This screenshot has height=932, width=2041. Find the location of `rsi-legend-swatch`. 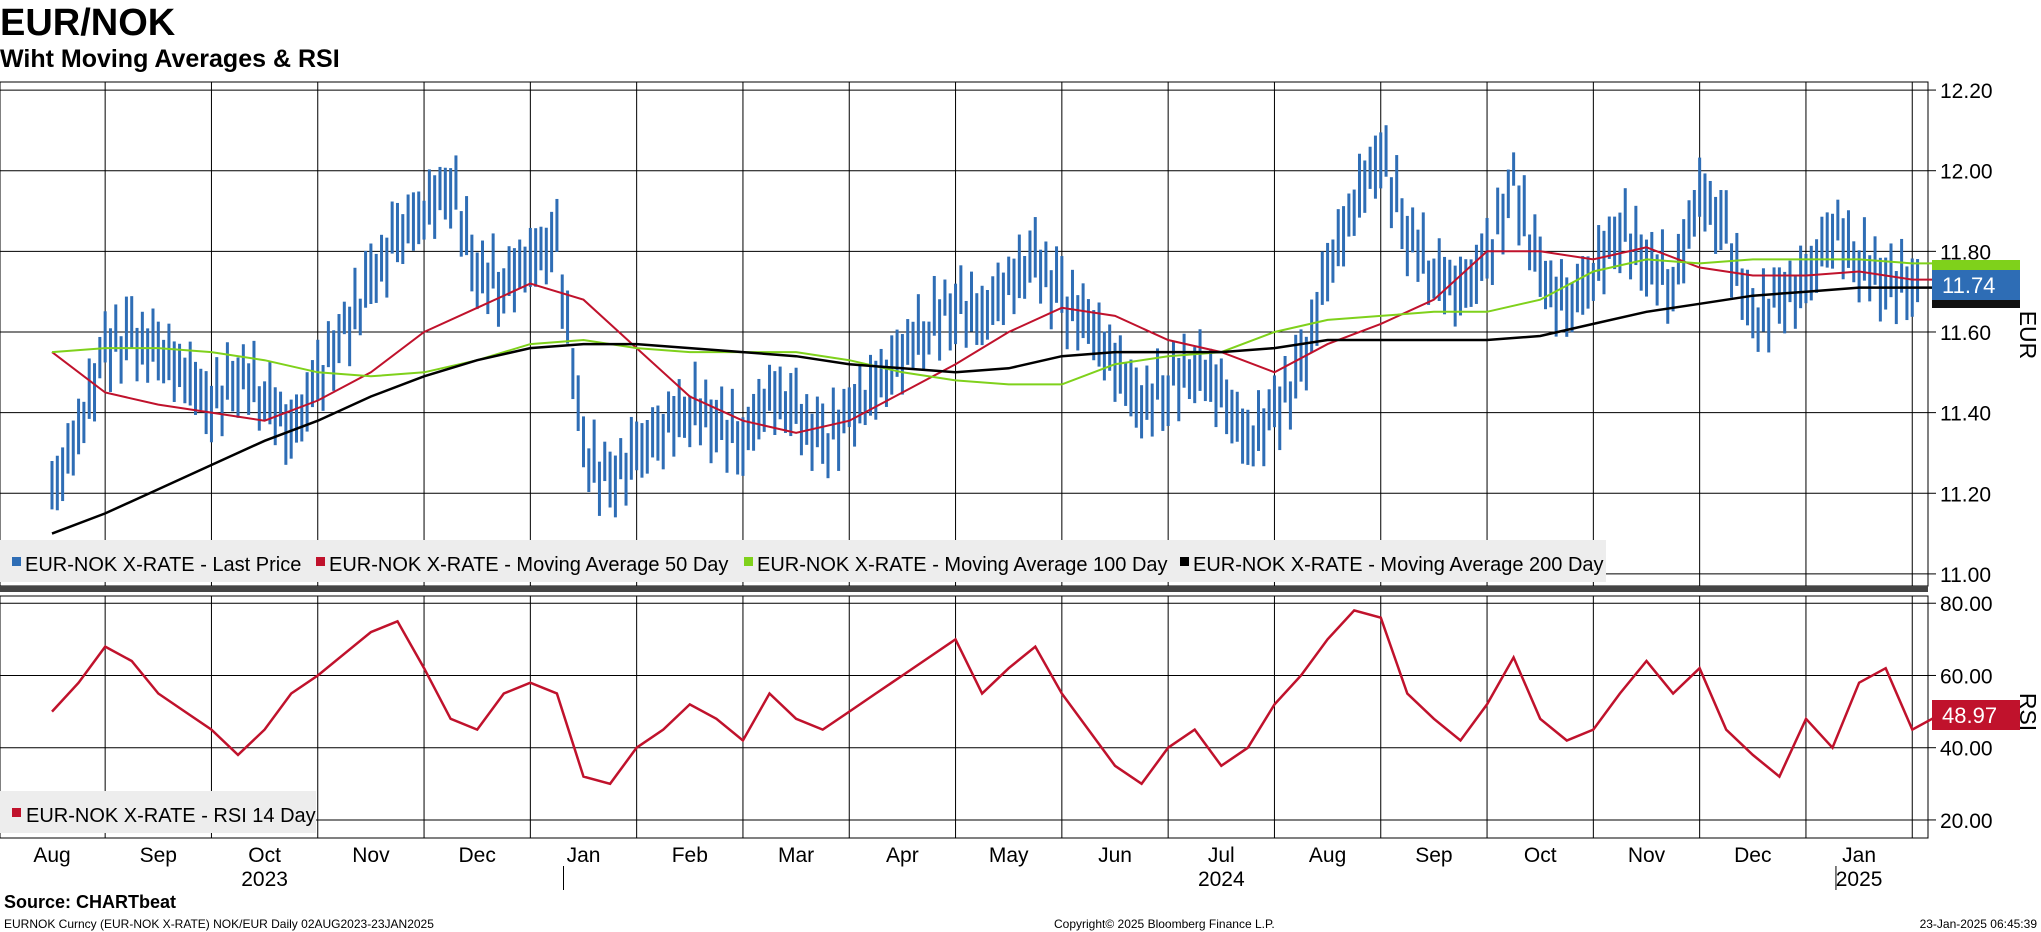

rsi-legend-swatch is located at coordinates (16, 812).